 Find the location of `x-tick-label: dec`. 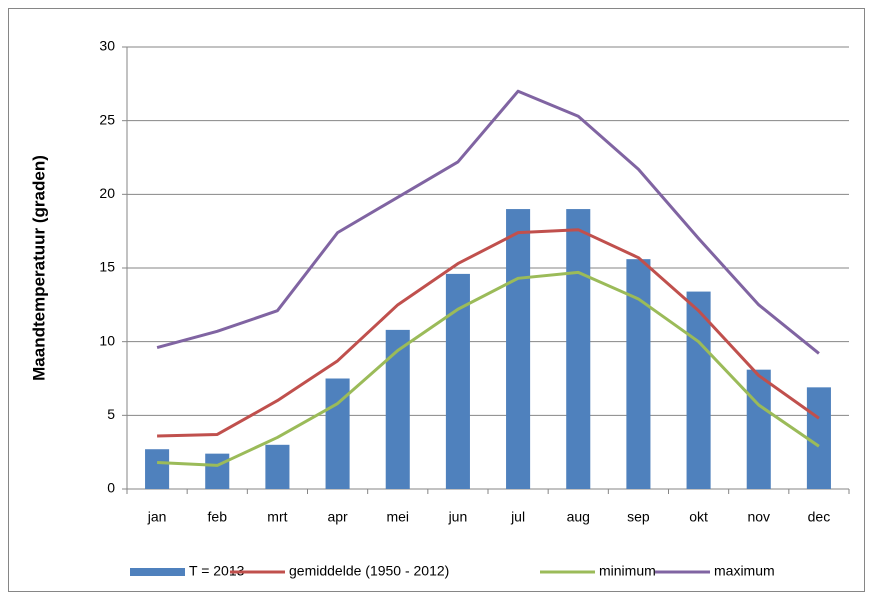

x-tick-label: dec is located at coordinates (819, 517).